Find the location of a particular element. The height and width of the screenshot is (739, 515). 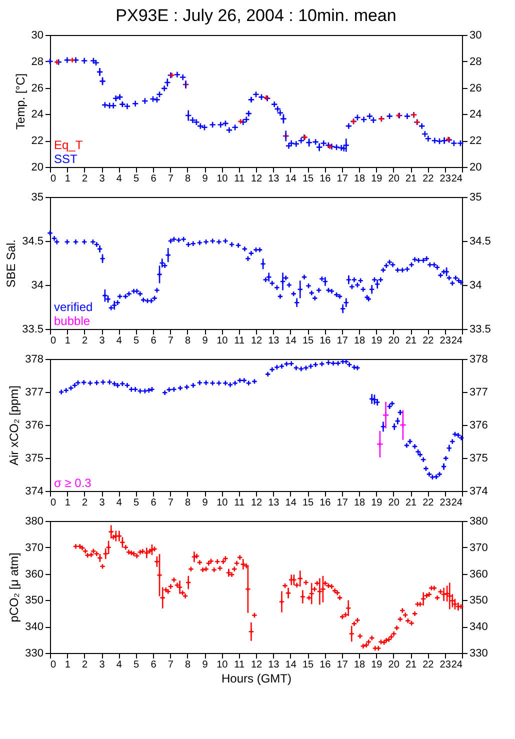

y-tick-label: 376 is located at coordinates (34, 426).